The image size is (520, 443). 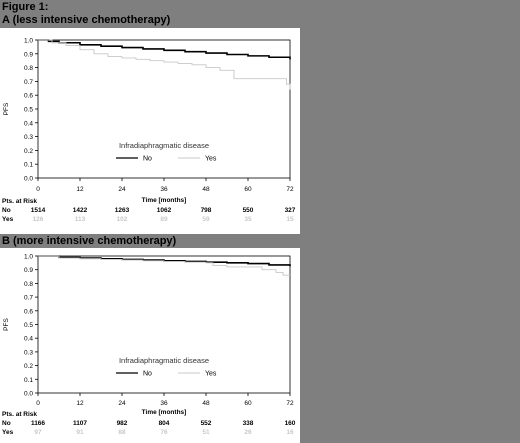 What do you see at coordinates (164, 423) in the screenshot?
I see `risk-value: 804` at bounding box center [164, 423].